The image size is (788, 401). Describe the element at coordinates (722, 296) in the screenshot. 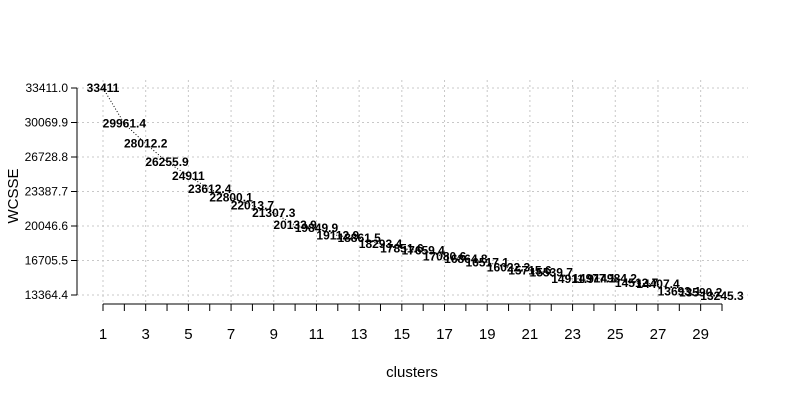

I see `data-label: 13245.3` at that location.